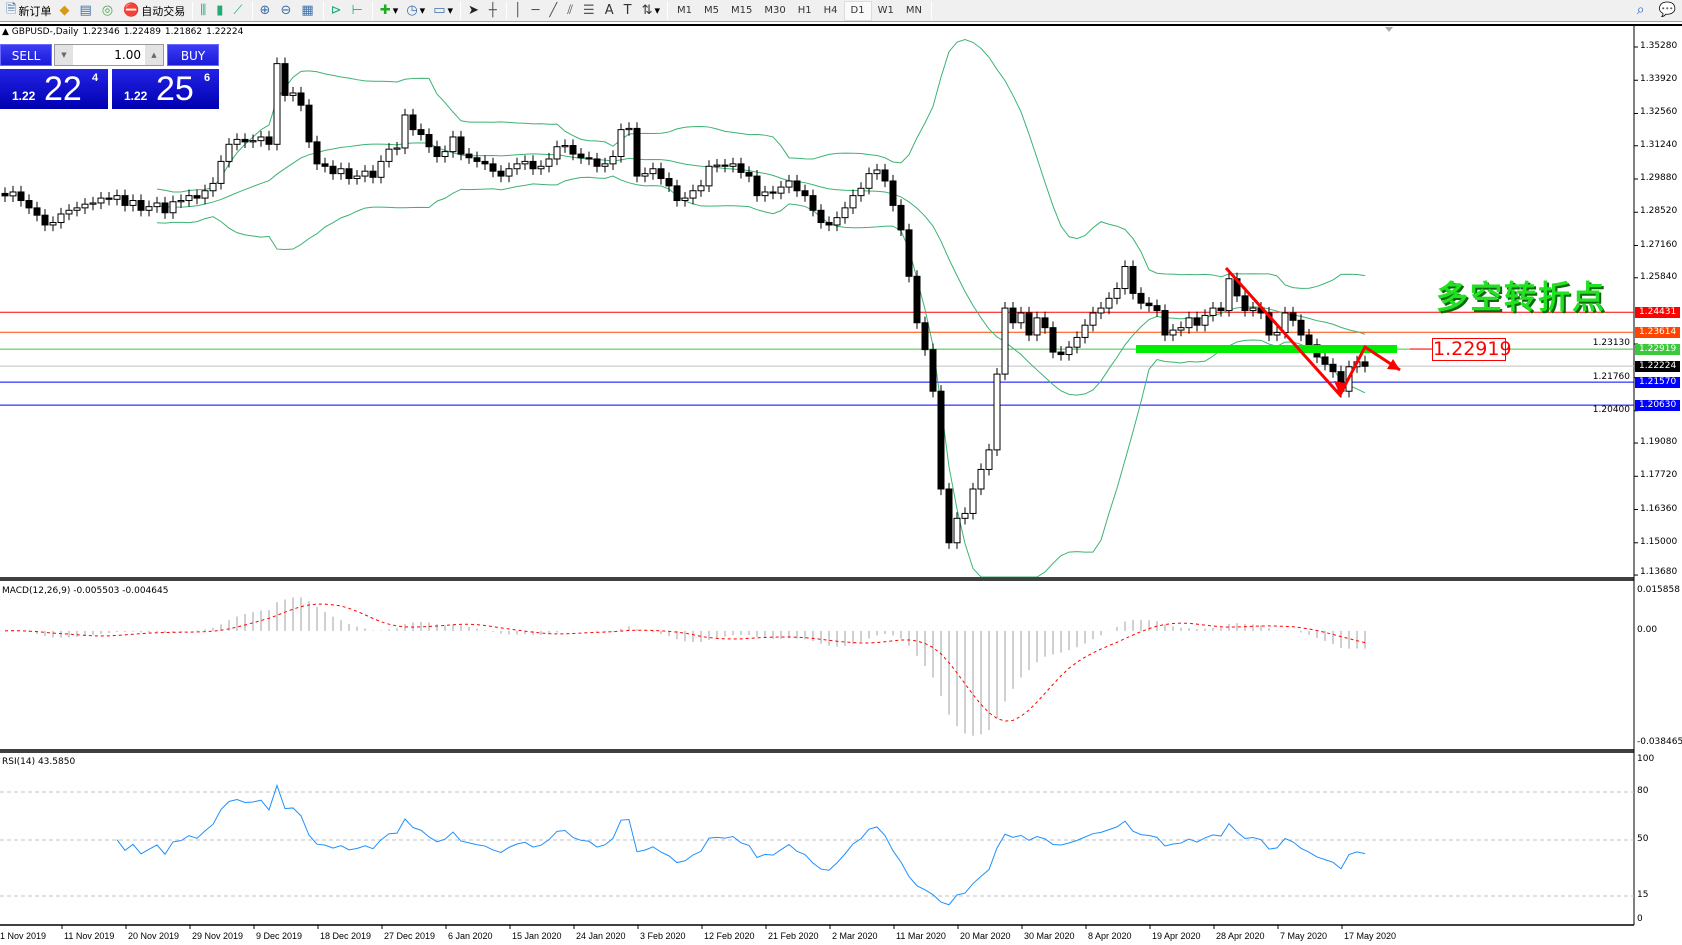 The width and height of the screenshot is (1682, 945). Describe the element at coordinates (857, 10) in the screenshot. I see `period-d1: D1` at that location.